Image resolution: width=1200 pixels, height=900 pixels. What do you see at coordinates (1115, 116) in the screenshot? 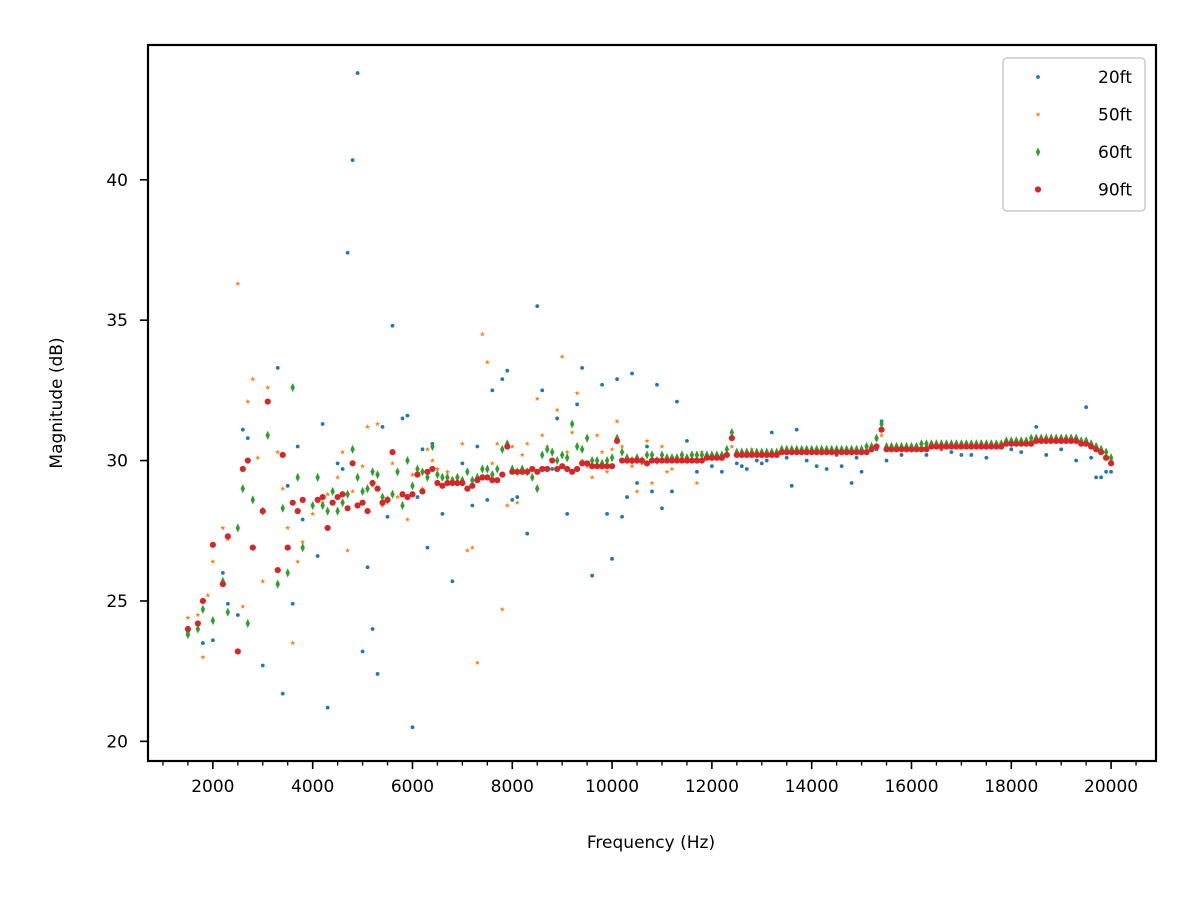
I see `legend-label: 50ft` at bounding box center [1115, 116].